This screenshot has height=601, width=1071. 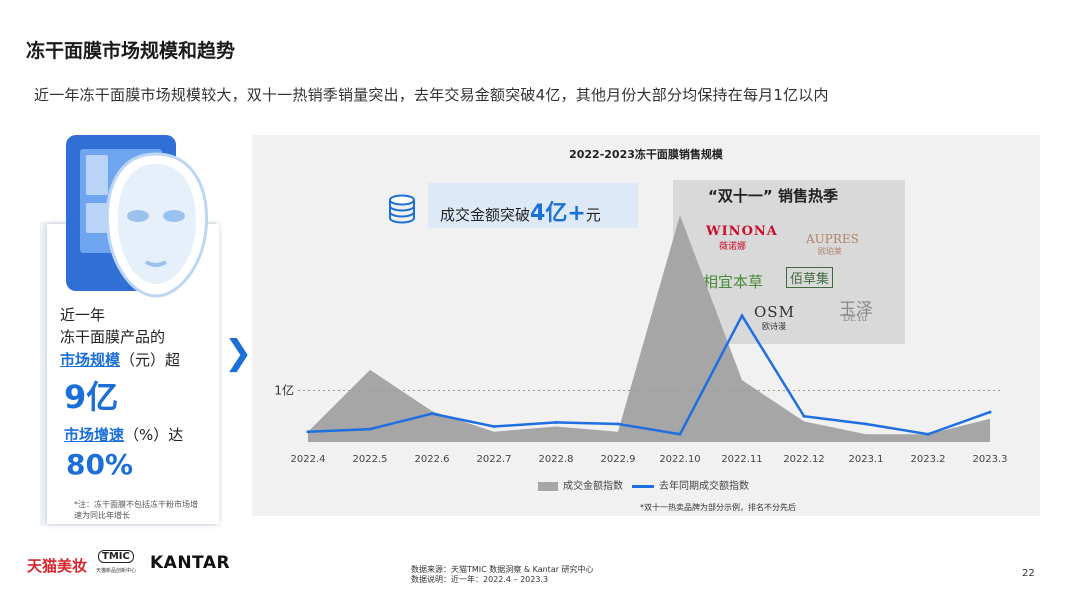 I want to click on page-title: 冻干面膜市场规模和趋势, so click(x=131, y=51).